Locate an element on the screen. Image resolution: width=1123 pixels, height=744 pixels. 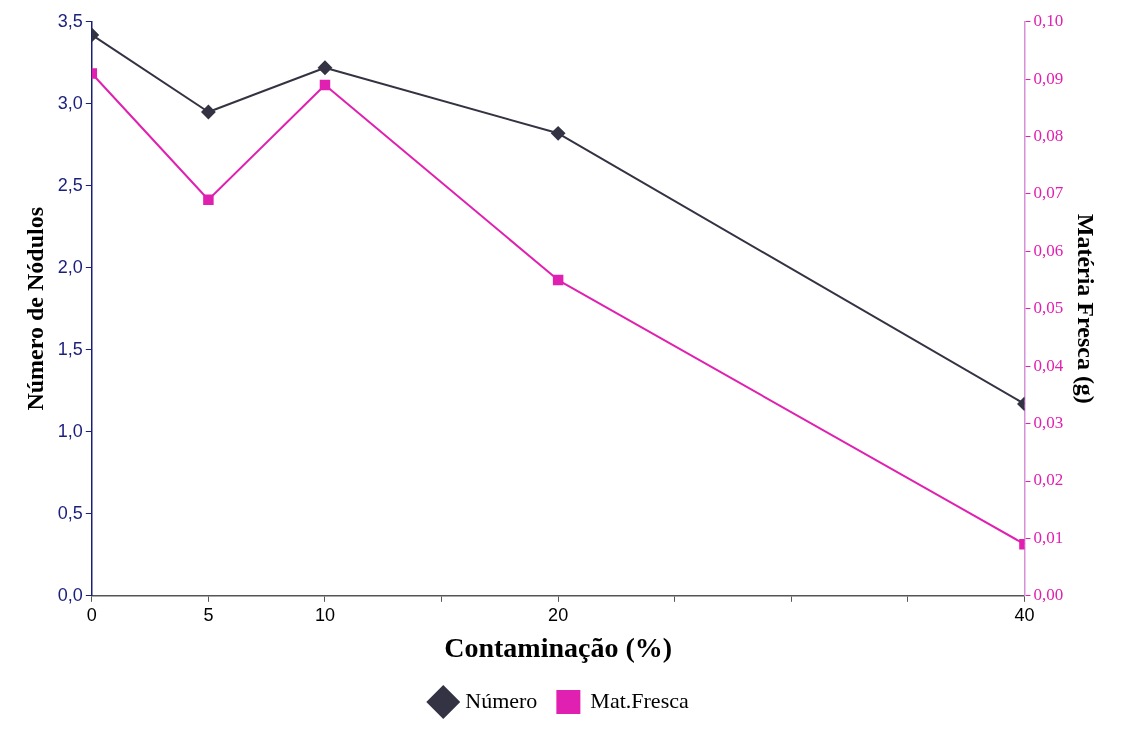
y2-tick-label: 0,08 is located at coordinates (1048, 136).